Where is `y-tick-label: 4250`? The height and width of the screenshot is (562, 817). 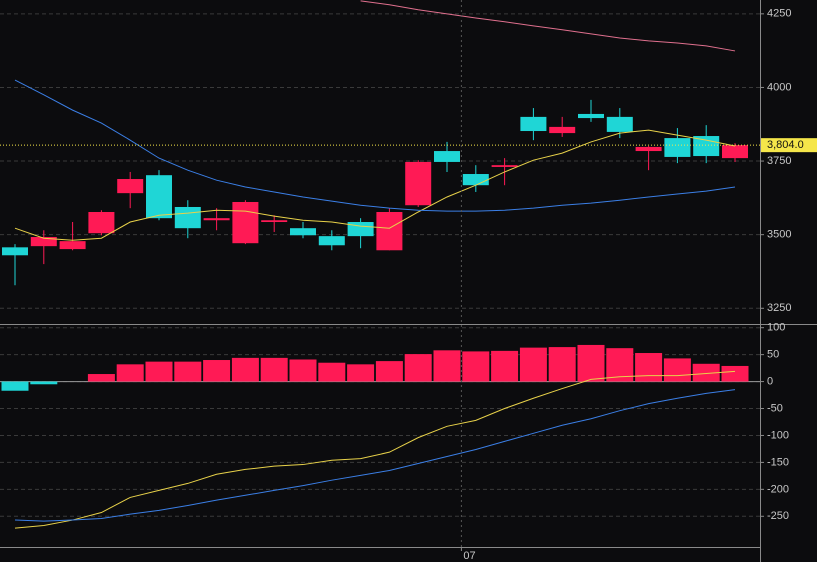 y-tick-label: 4250 is located at coordinates (779, 14).